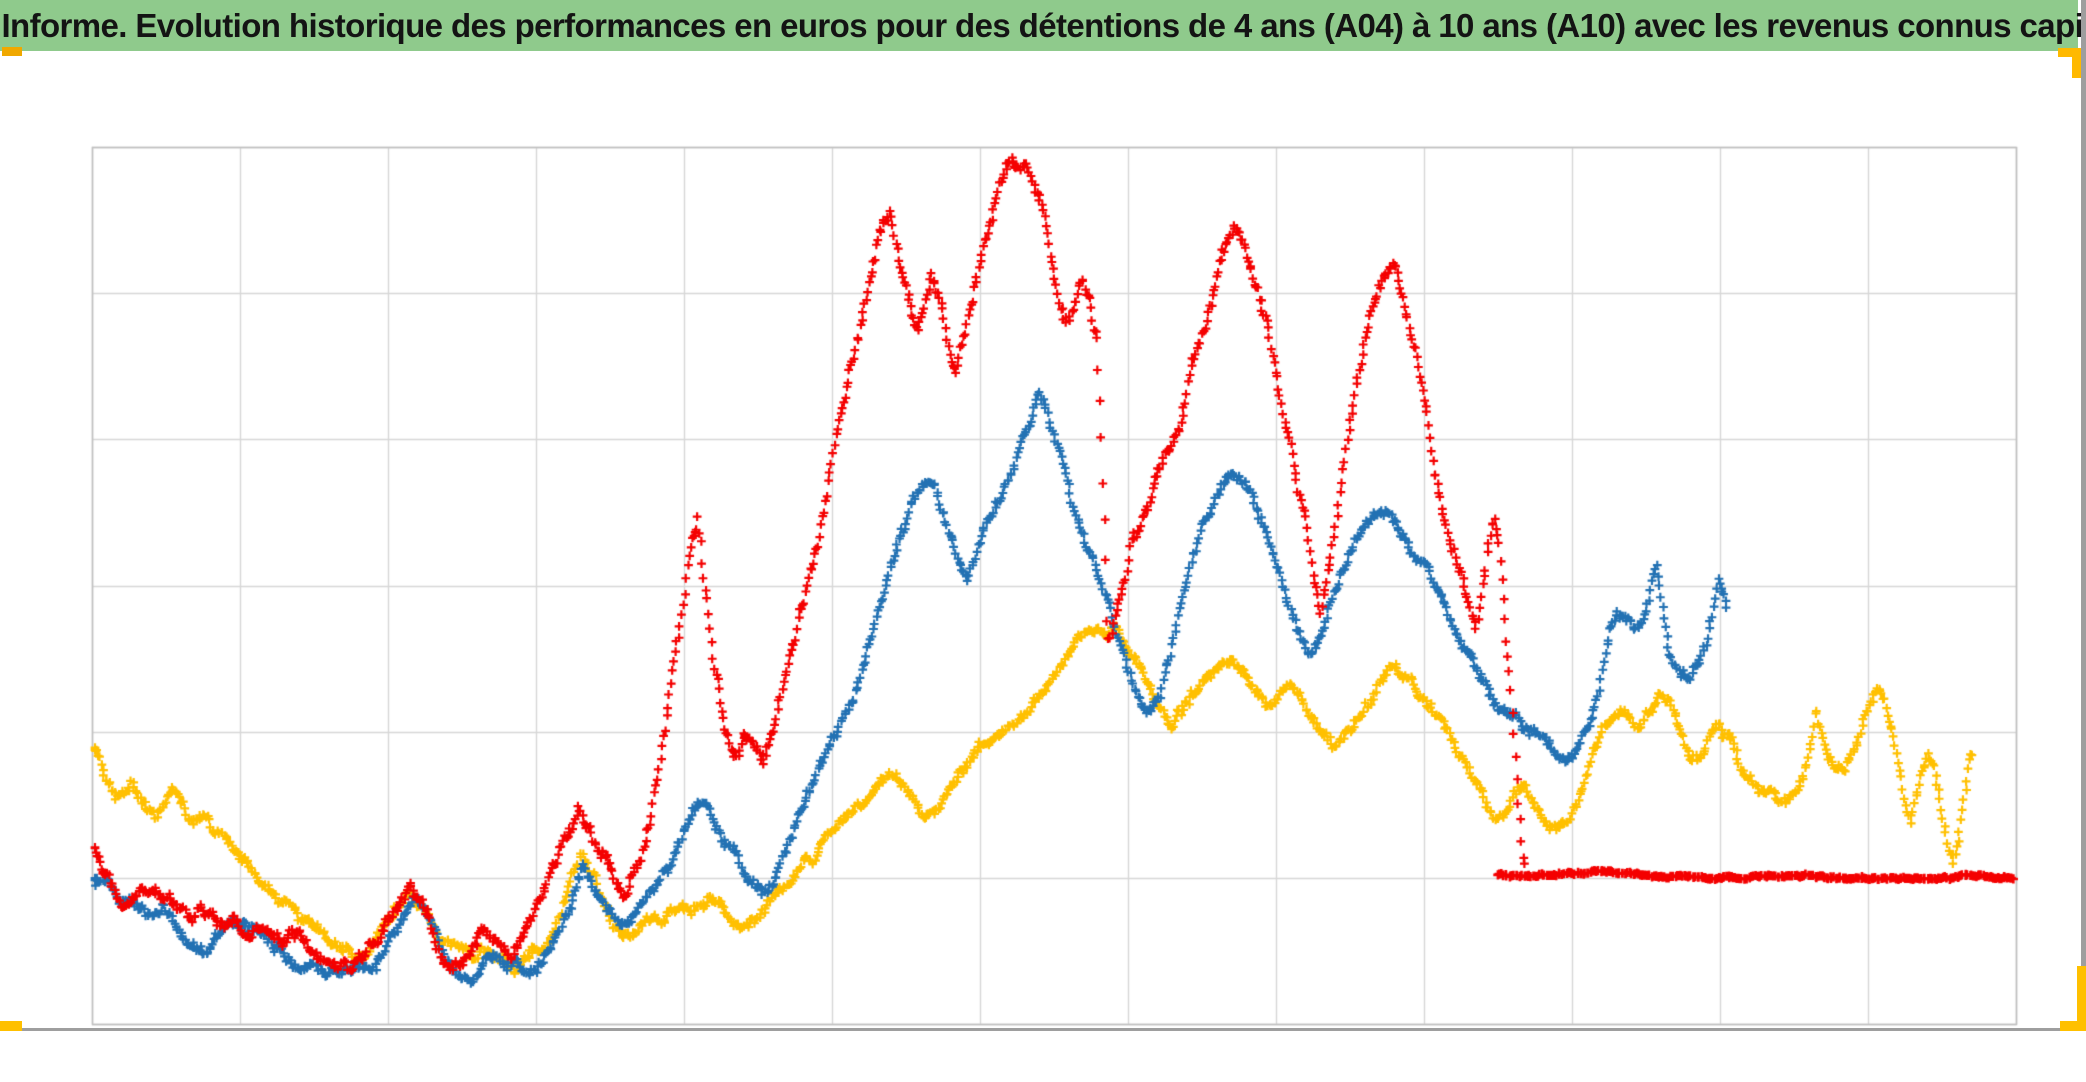 The width and height of the screenshot is (2086, 1082). What do you see at coordinates (1043, 1029) in the screenshot?
I see `window-bottom-edge` at bounding box center [1043, 1029].